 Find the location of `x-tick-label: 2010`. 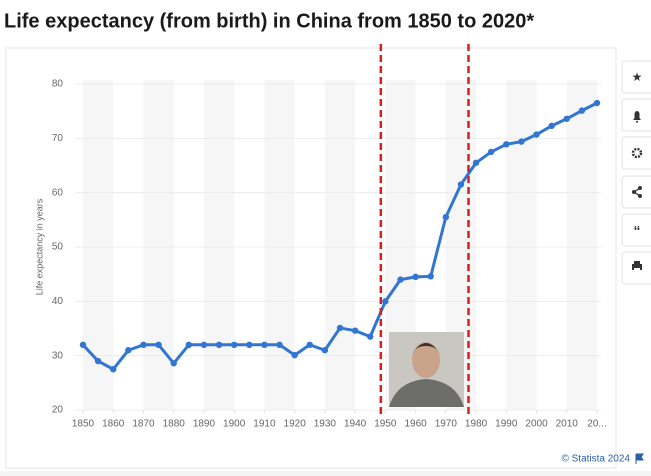

x-tick-label: 2010 is located at coordinates (567, 424).